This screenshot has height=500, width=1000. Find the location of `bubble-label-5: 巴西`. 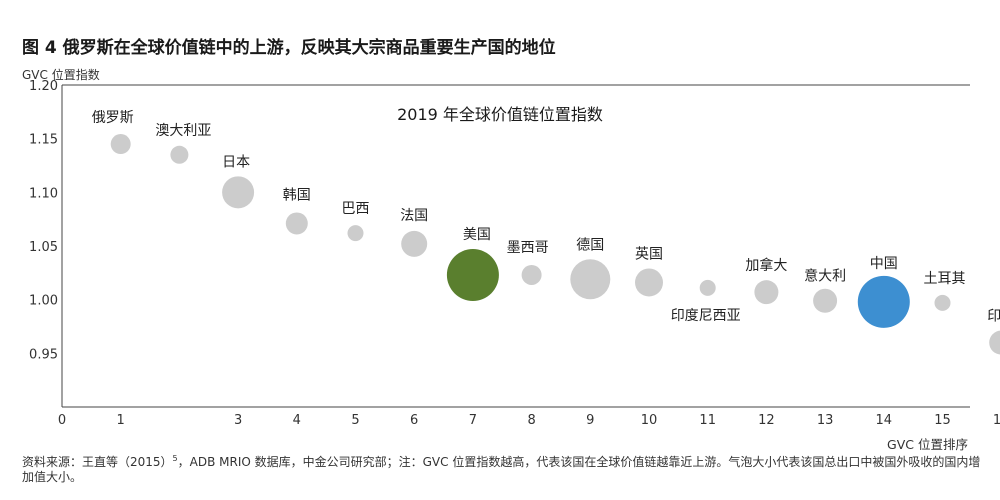

bubble-label-5: 巴西 is located at coordinates (356, 209).